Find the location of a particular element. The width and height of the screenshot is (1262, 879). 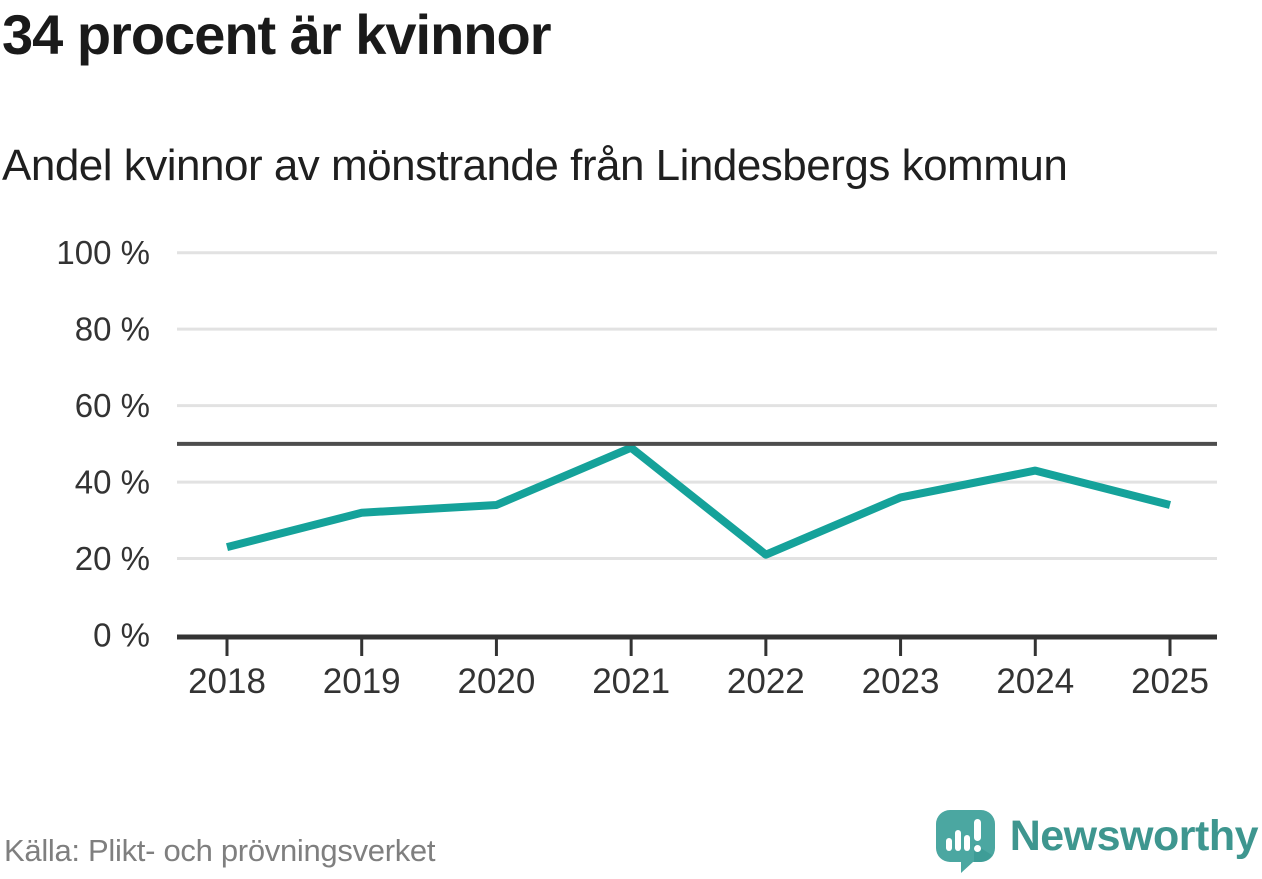

x-tick-label: 2018 is located at coordinates (227, 681).